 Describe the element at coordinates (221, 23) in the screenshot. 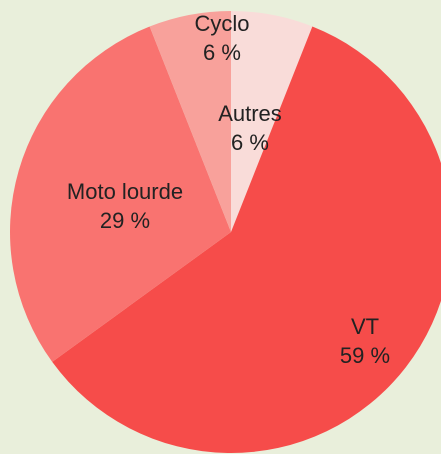

I see `slice-name: Cyclo` at that location.